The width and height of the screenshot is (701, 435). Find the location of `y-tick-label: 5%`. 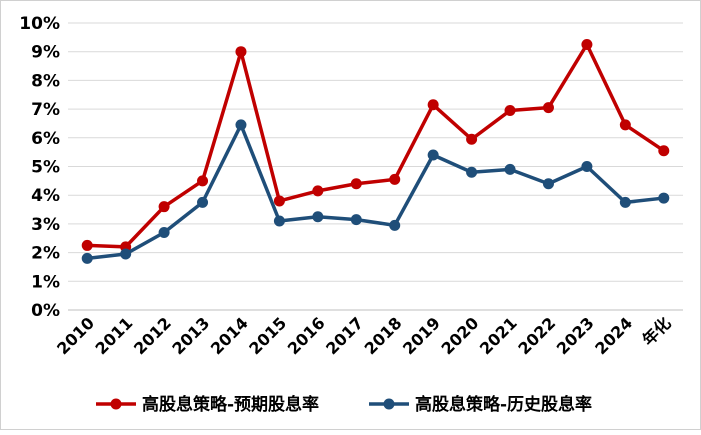

y-tick-label: 5% is located at coordinates (45, 168).